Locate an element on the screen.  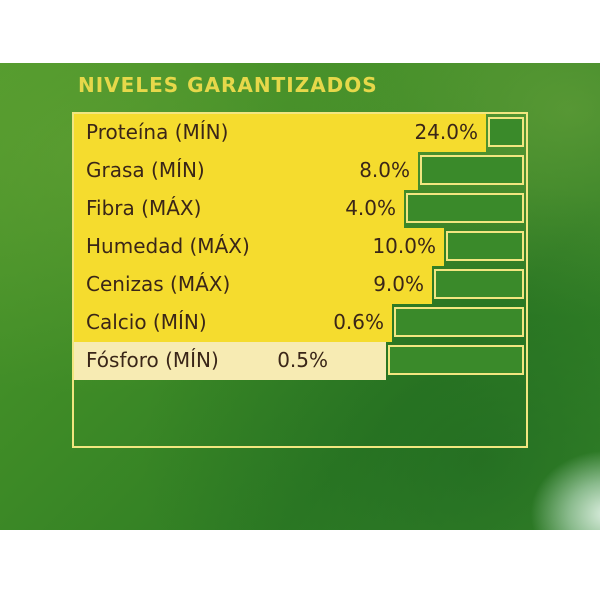
nutrient-value: 24.0% is located at coordinates (446, 132).